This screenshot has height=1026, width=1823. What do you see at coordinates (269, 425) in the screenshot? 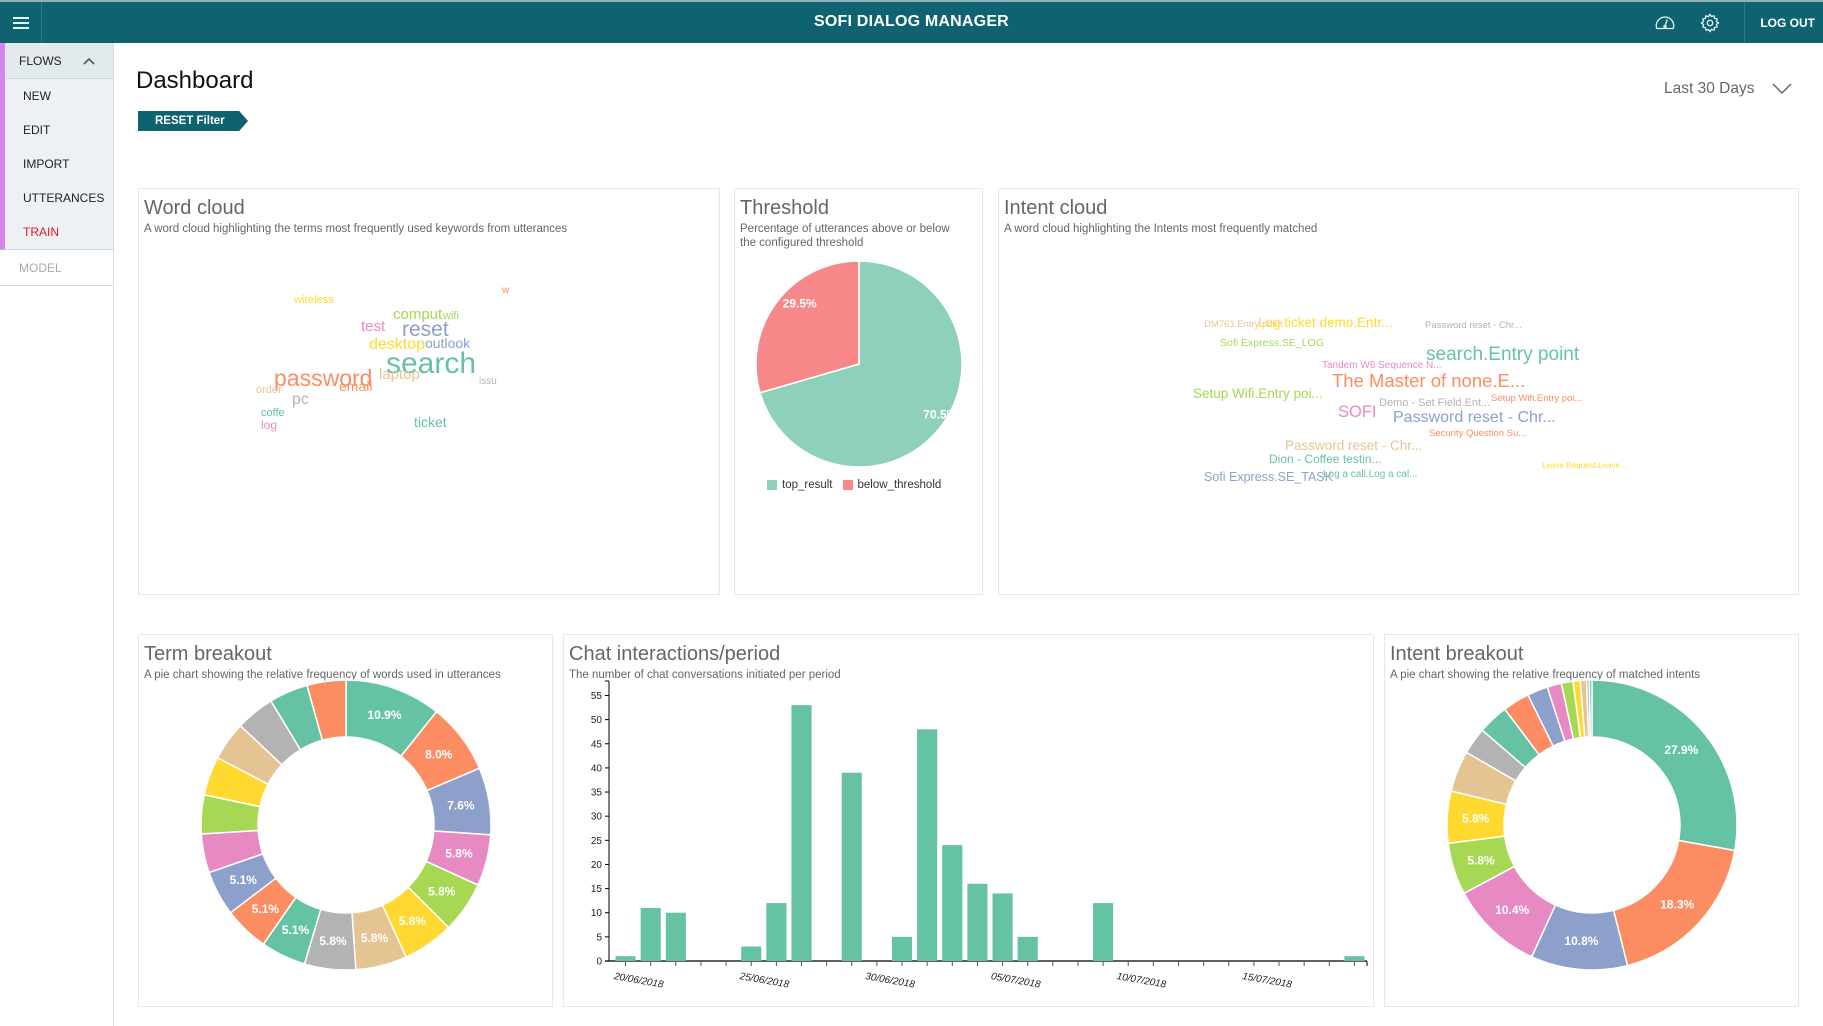
I see `cloud-word: log` at bounding box center [269, 425].